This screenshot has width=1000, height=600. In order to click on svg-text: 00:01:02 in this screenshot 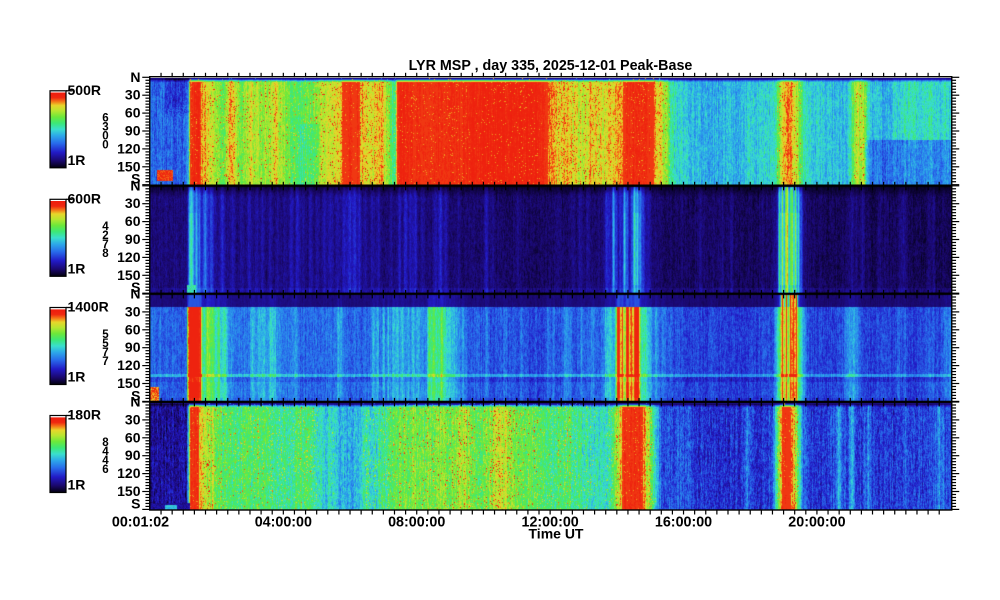, I will do `click(140, 523)`.